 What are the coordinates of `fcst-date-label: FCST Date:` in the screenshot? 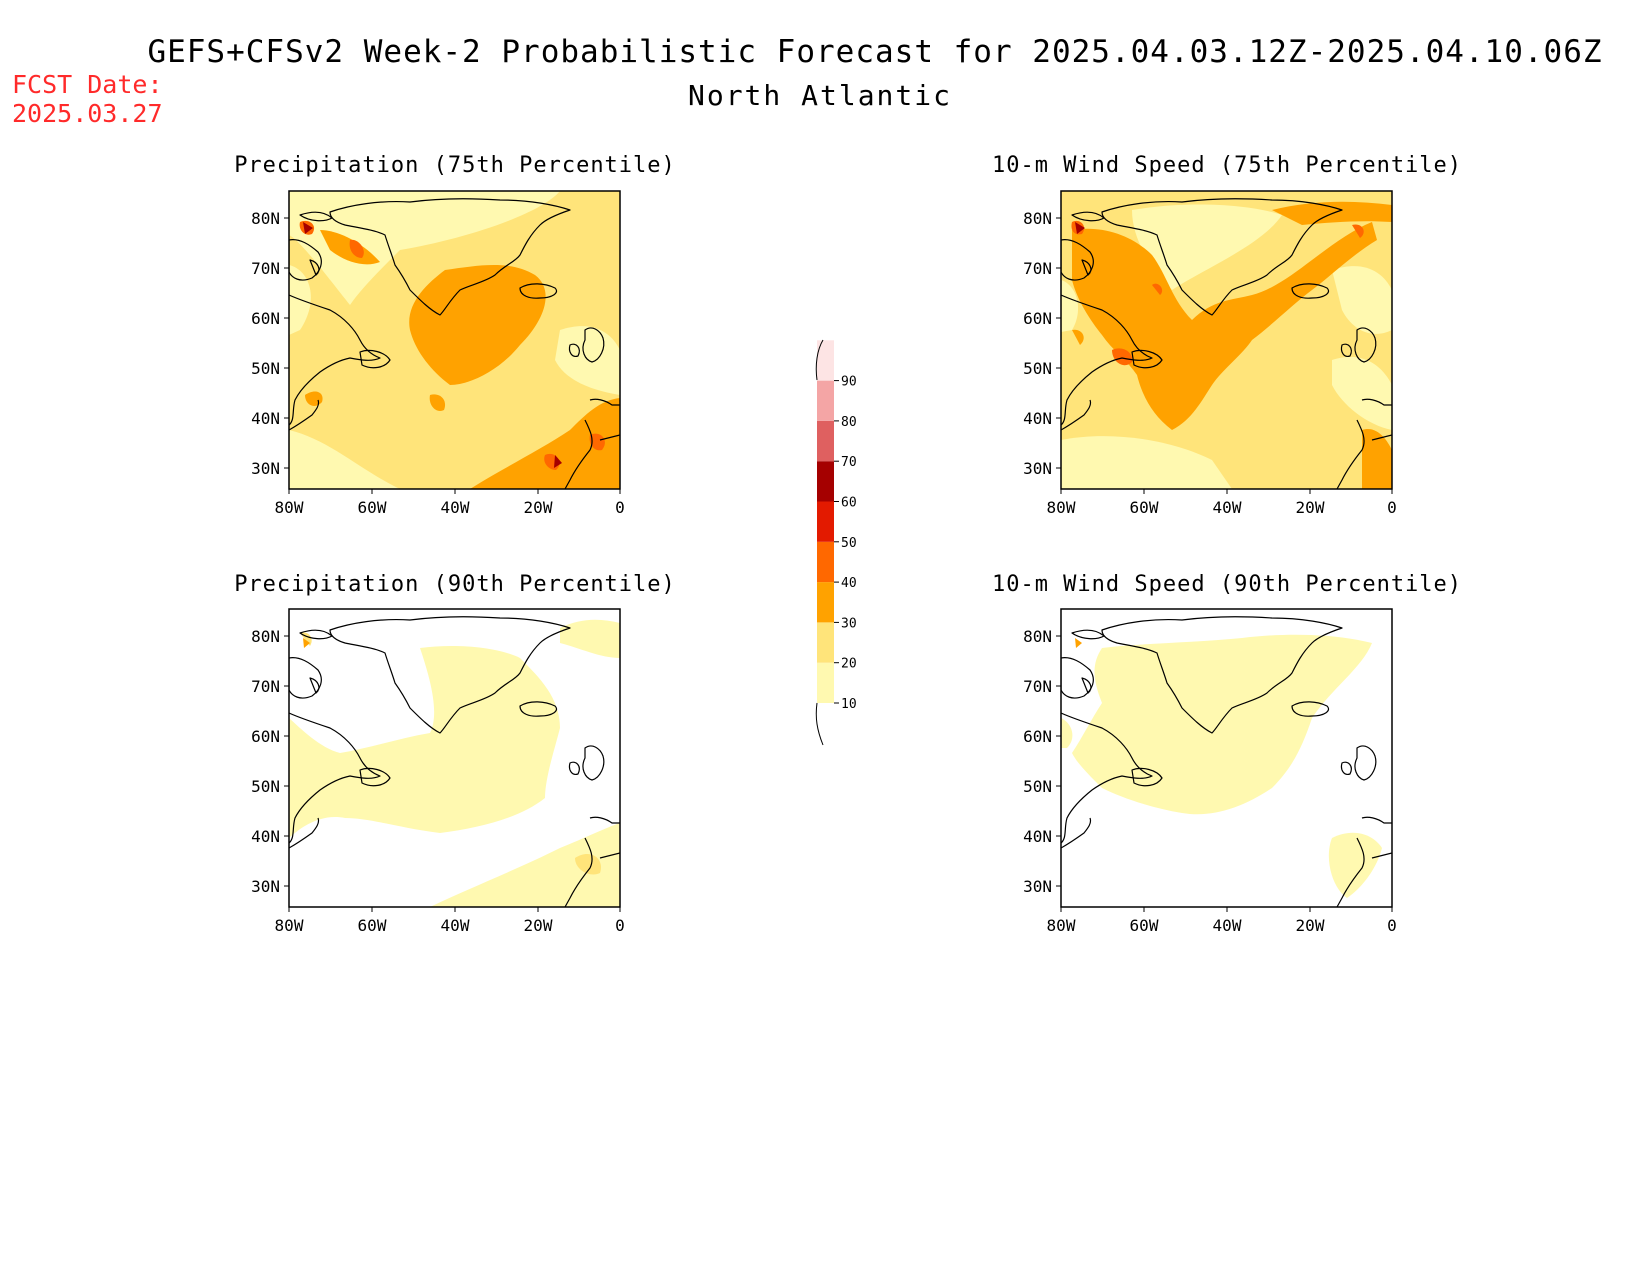 It's located at (87, 84).